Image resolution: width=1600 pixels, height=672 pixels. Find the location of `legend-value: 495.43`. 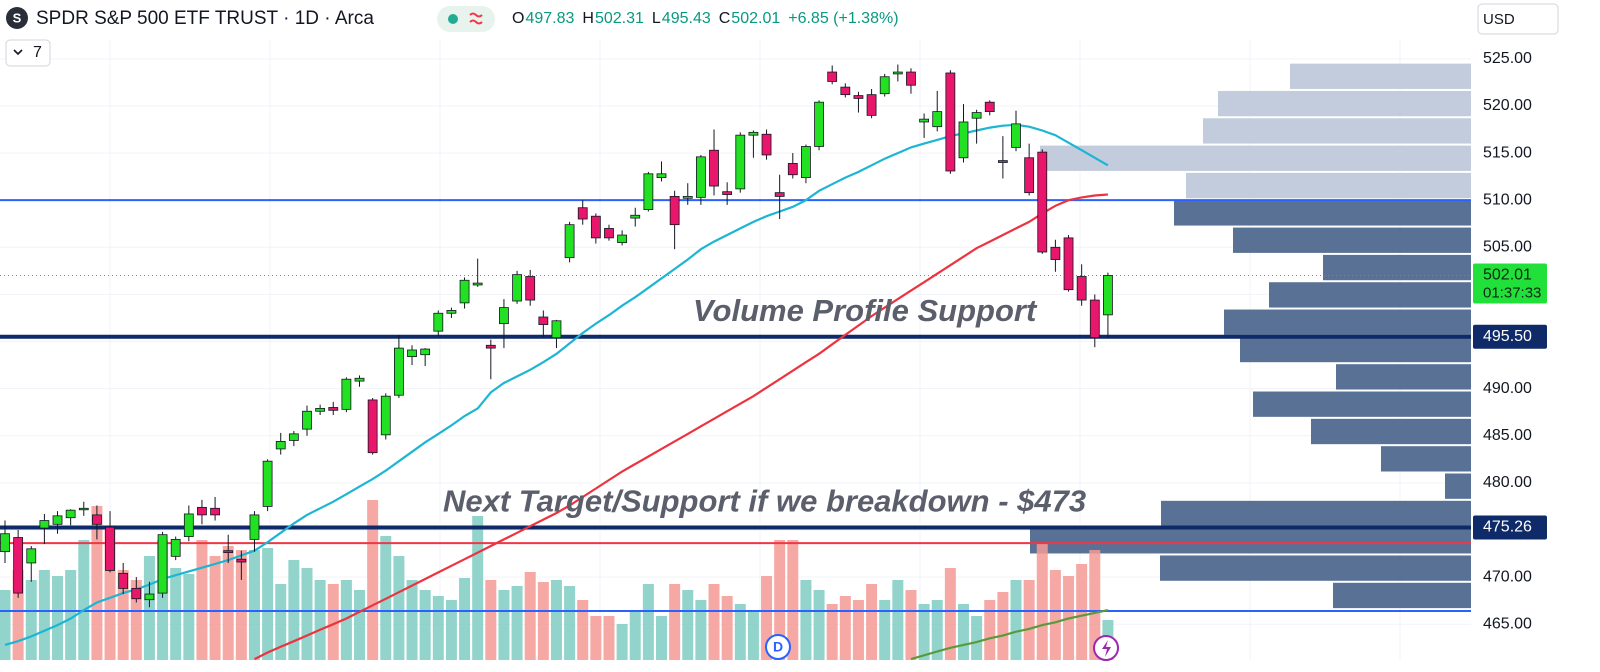

legend-value: 495.43 is located at coordinates (686, 18).